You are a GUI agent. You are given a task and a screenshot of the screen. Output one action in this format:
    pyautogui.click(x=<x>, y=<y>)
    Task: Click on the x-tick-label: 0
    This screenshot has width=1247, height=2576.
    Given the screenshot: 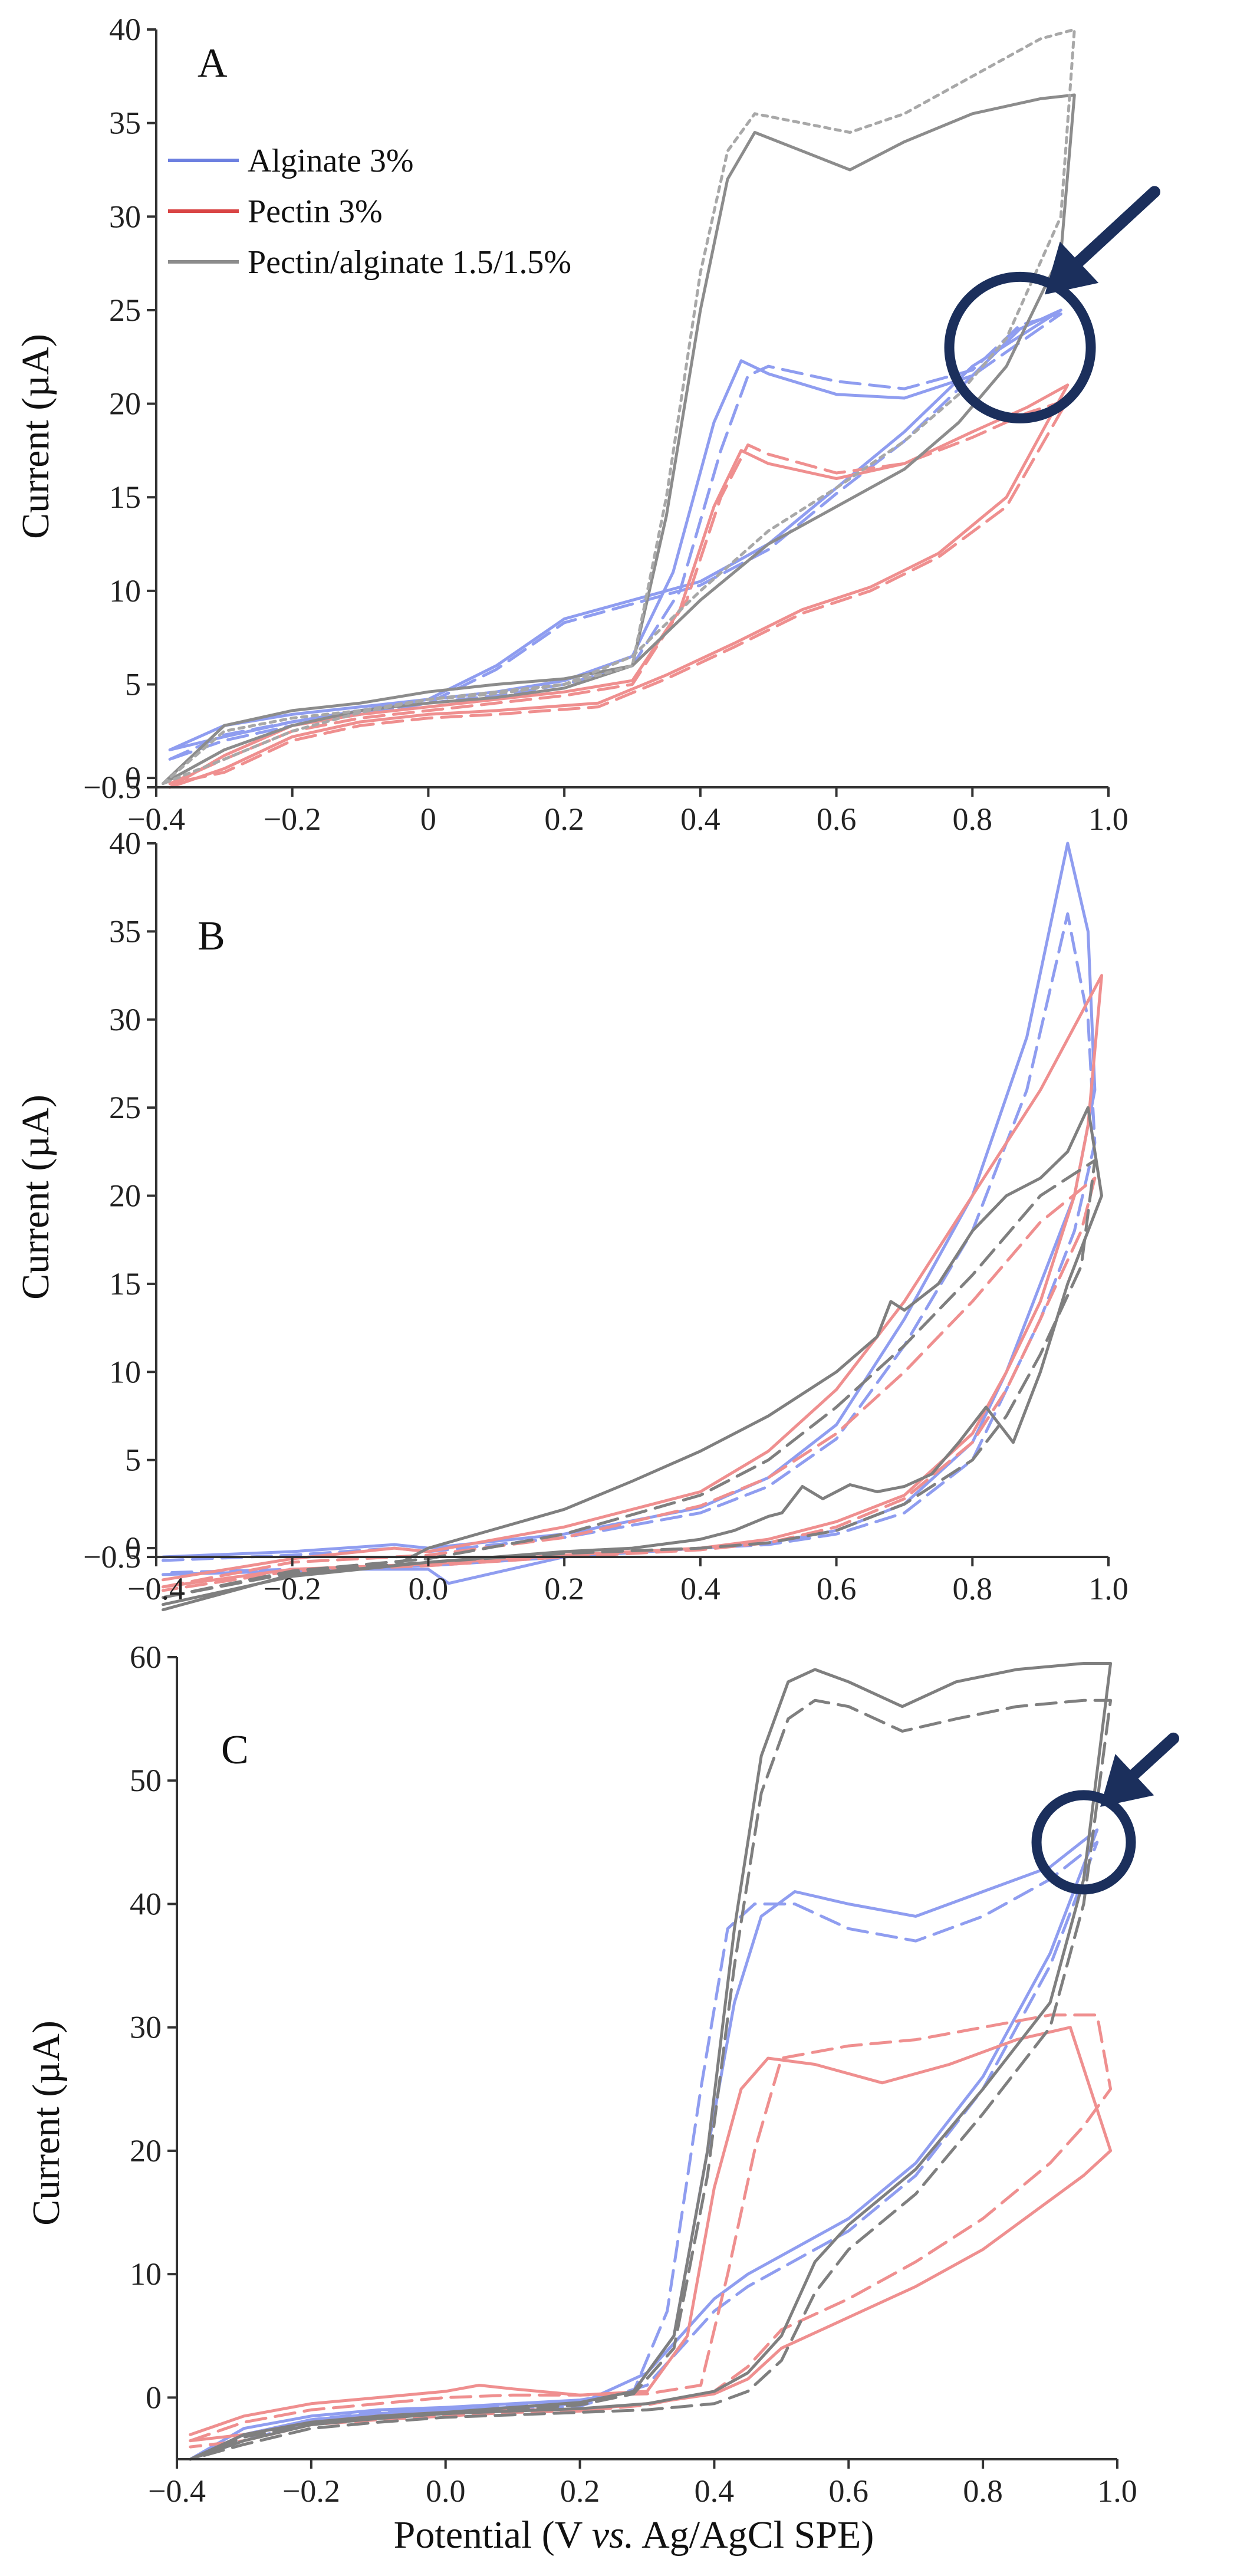 What is the action you would take?
    pyautogui.click(x=428, y=819)
    